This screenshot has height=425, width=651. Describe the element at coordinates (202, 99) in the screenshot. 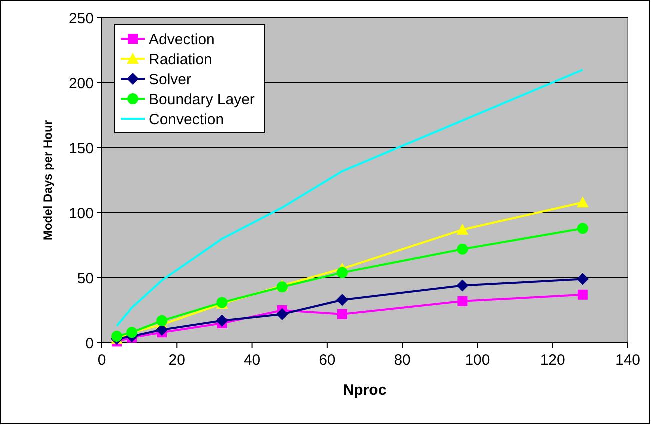

I see `legend-label: Boundary Layer` at that location.